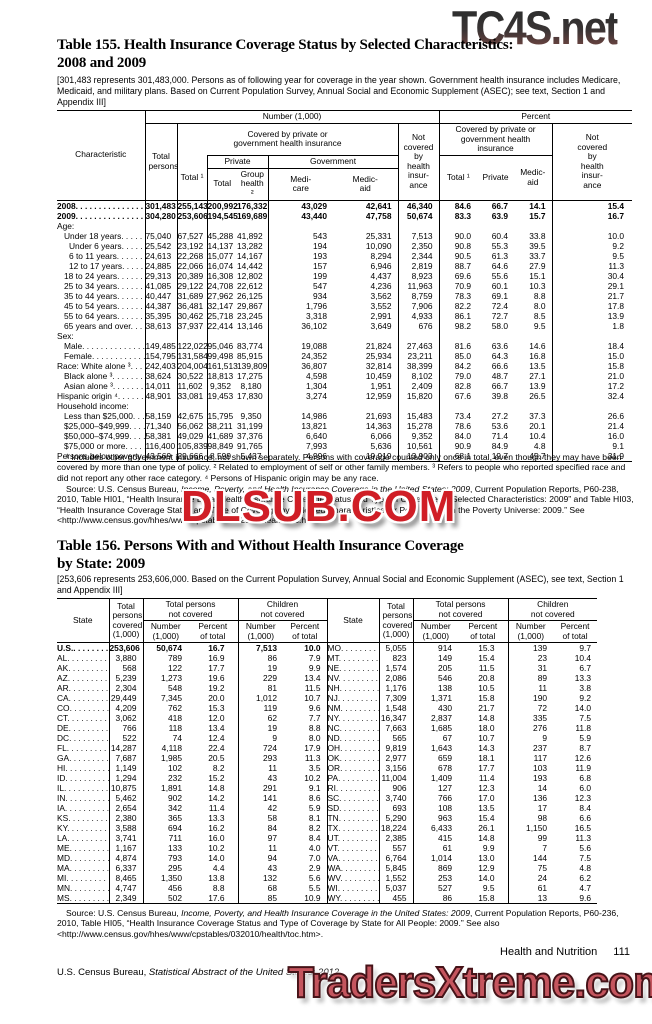 The image size is (652, 1024). What do you see at coordinates (500, 315) in the screenshot?
I see `cell: 72.7` at bounding box center [500, 315].